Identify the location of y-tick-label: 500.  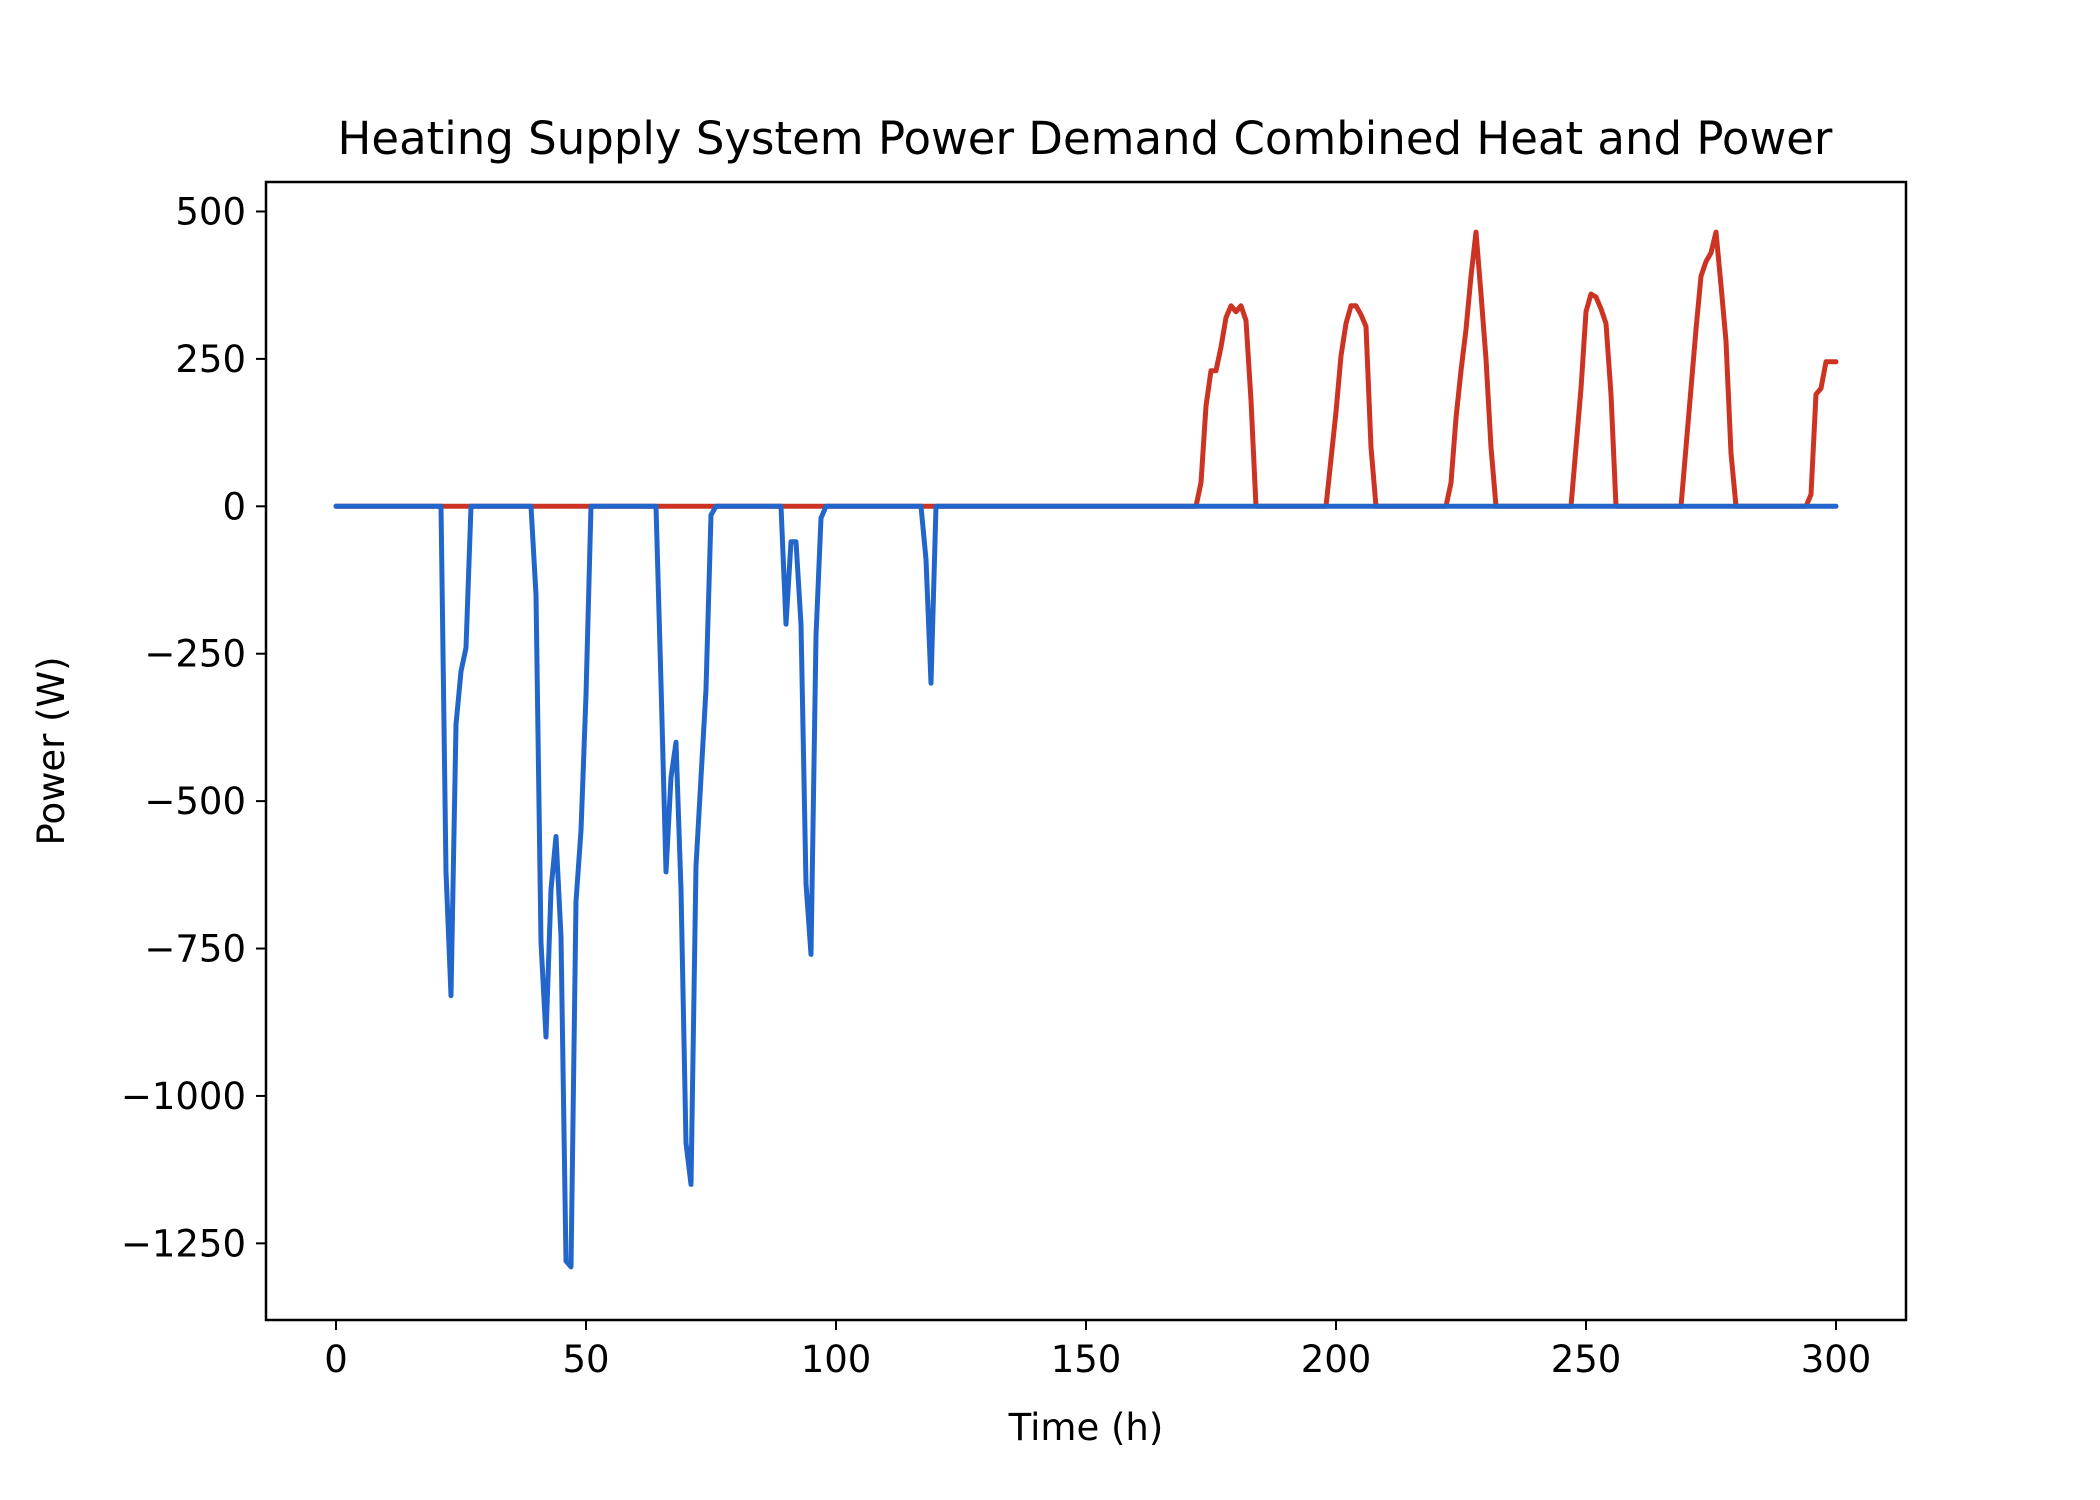
(210, 211).